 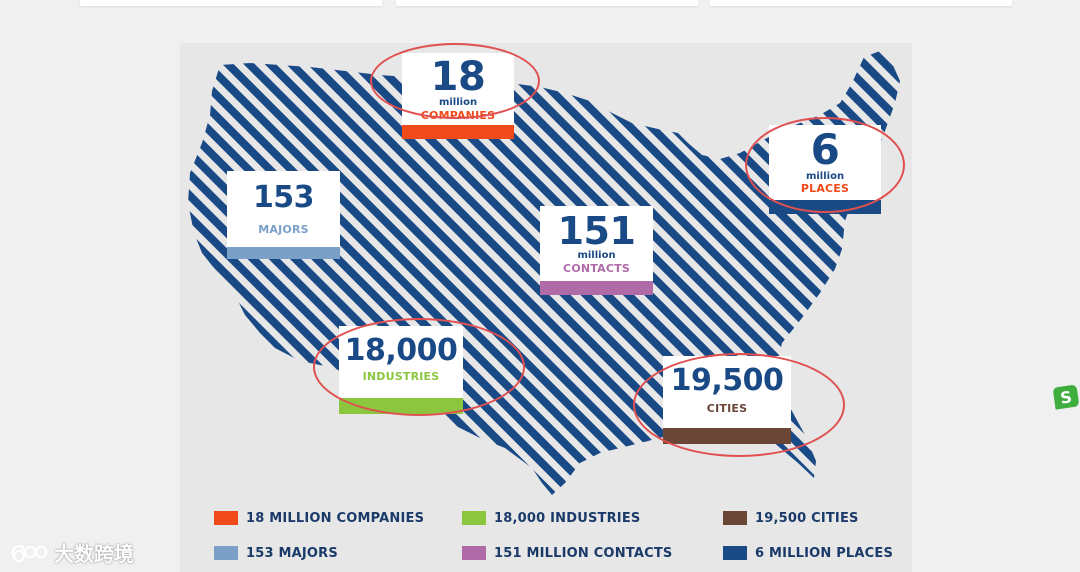 I want to click on legend-item-cities: 19,500 CITIES, so click(x=791, y=518).